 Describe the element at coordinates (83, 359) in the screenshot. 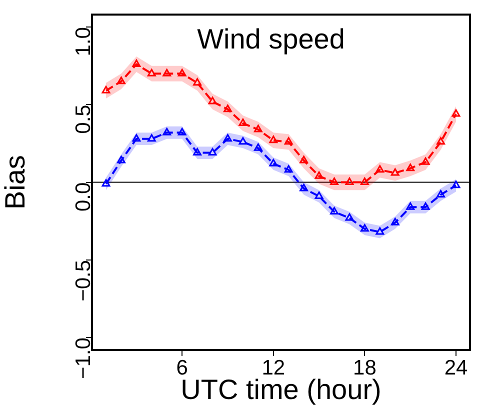

I see `y-tick-label: −1.0` at that location.